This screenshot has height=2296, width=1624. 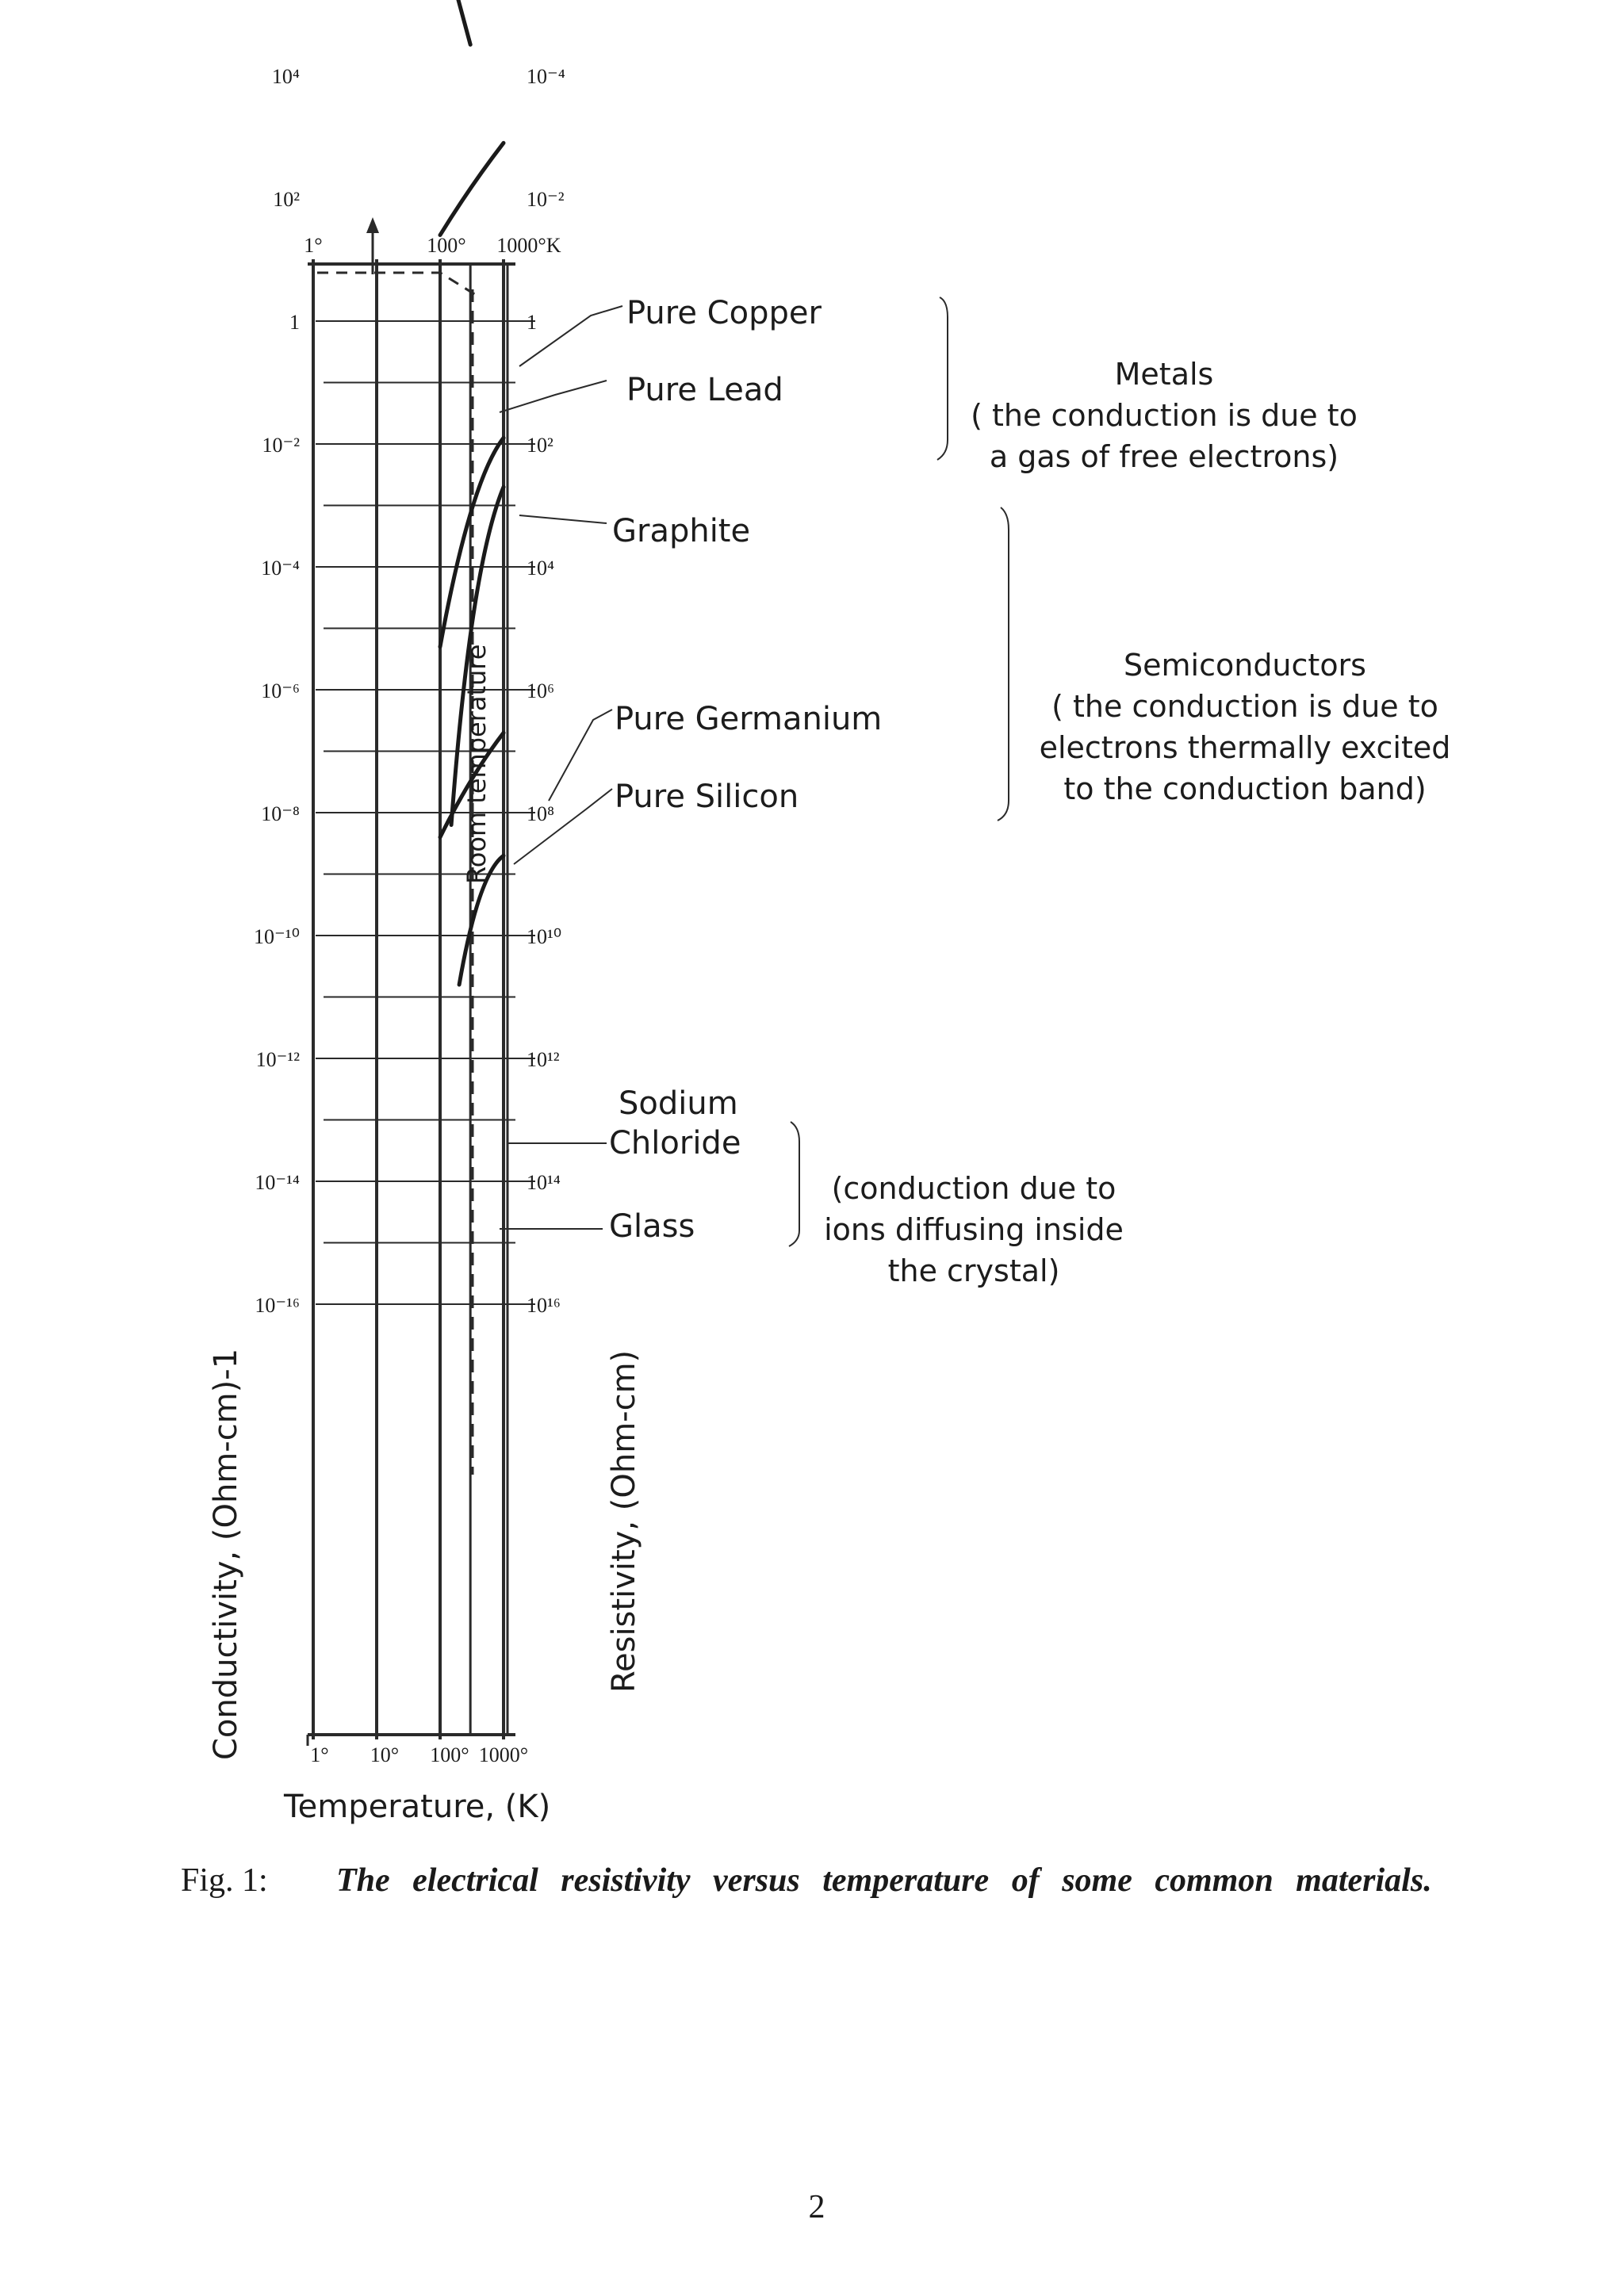 I want to click on pure-leadcurve, so click(x=464, y=23).